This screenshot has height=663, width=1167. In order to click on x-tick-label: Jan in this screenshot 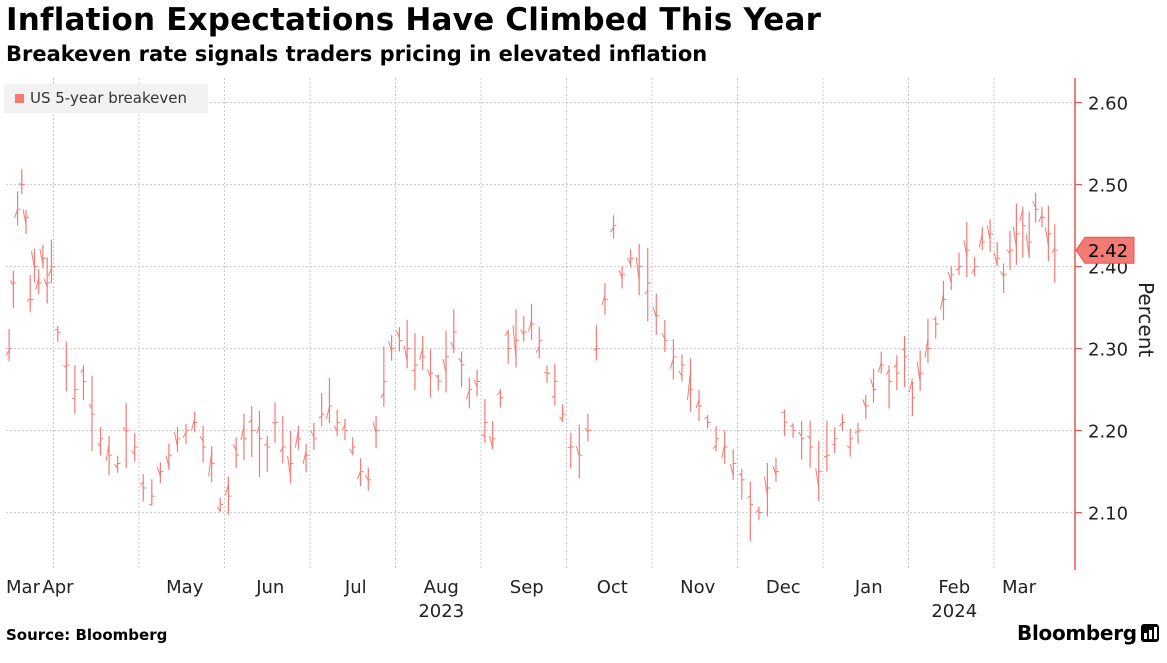, I will do `click(868, 587)`.